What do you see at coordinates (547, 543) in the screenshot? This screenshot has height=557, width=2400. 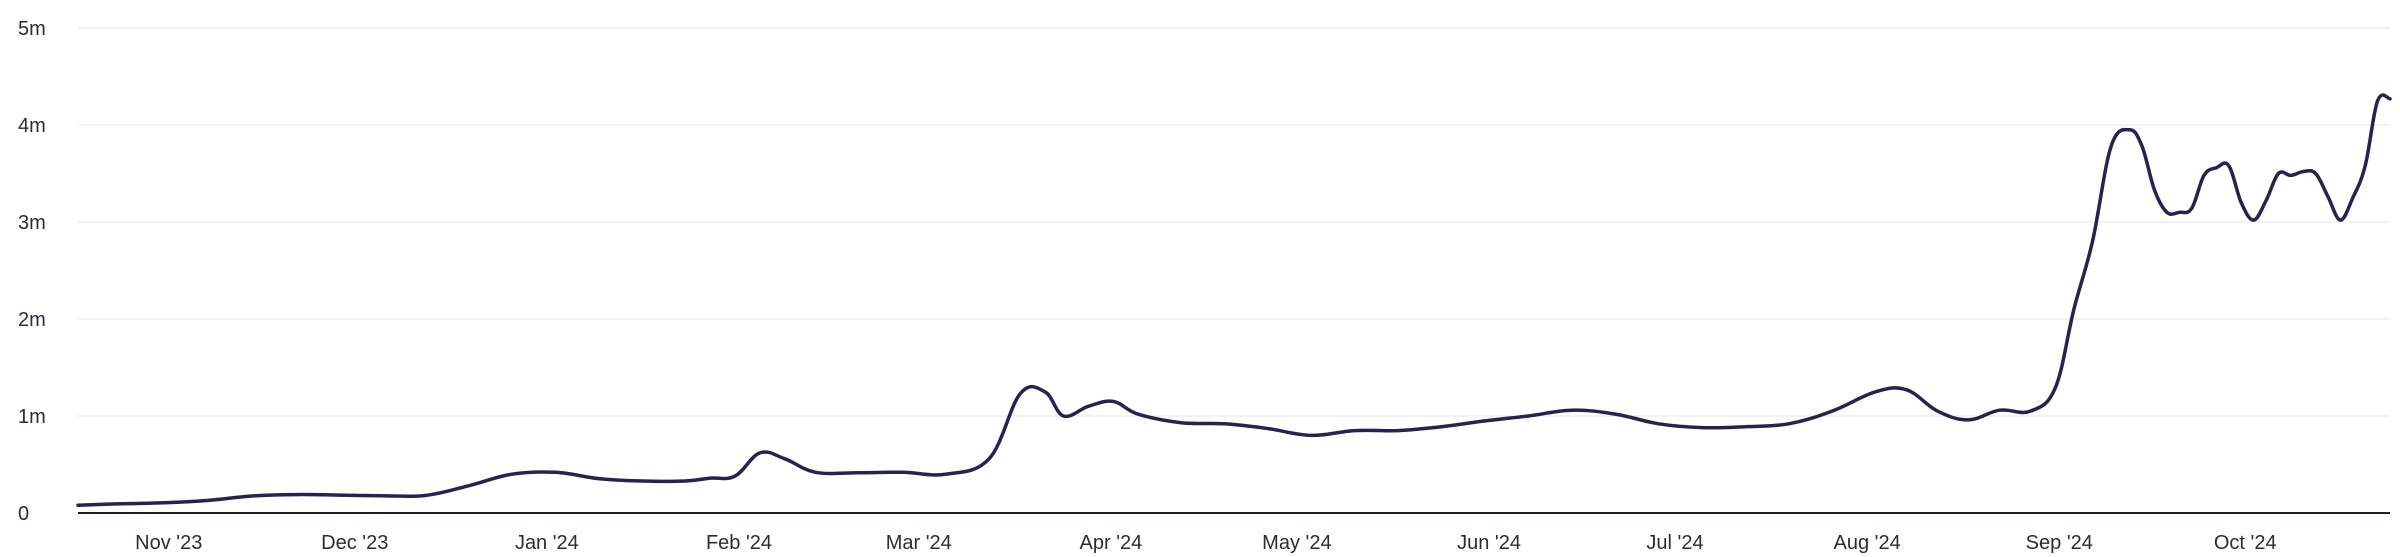 I see `x-tick-label: Jan '24` at bounding box center [547, 543].